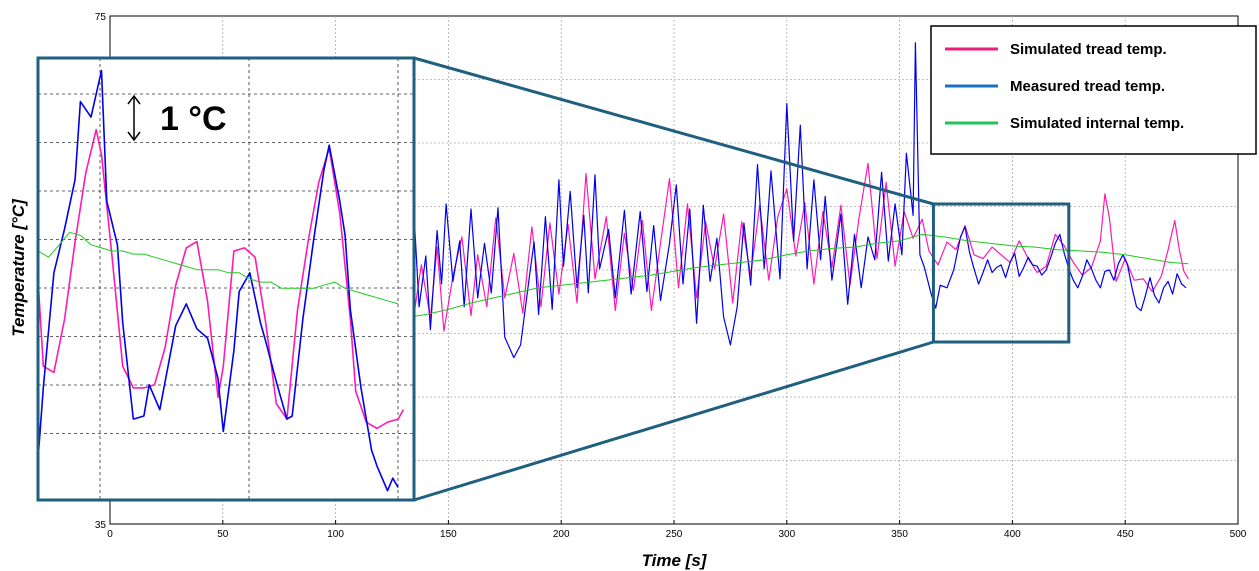  I want to click on legend-label: Measured tread temp., so click(1087, 86).